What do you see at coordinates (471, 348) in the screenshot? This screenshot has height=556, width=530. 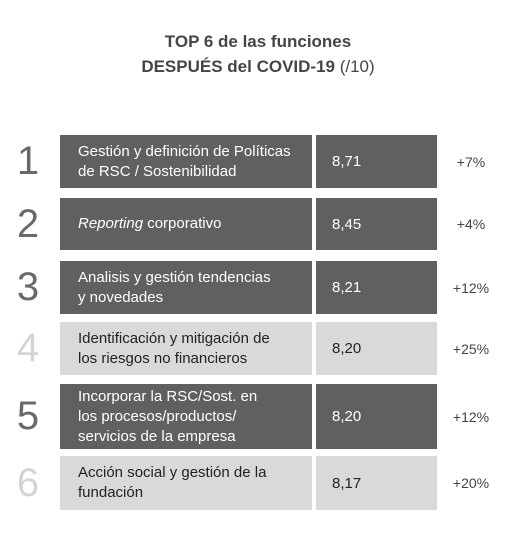 I see `change: +25%` at bounding box center [471, 348].